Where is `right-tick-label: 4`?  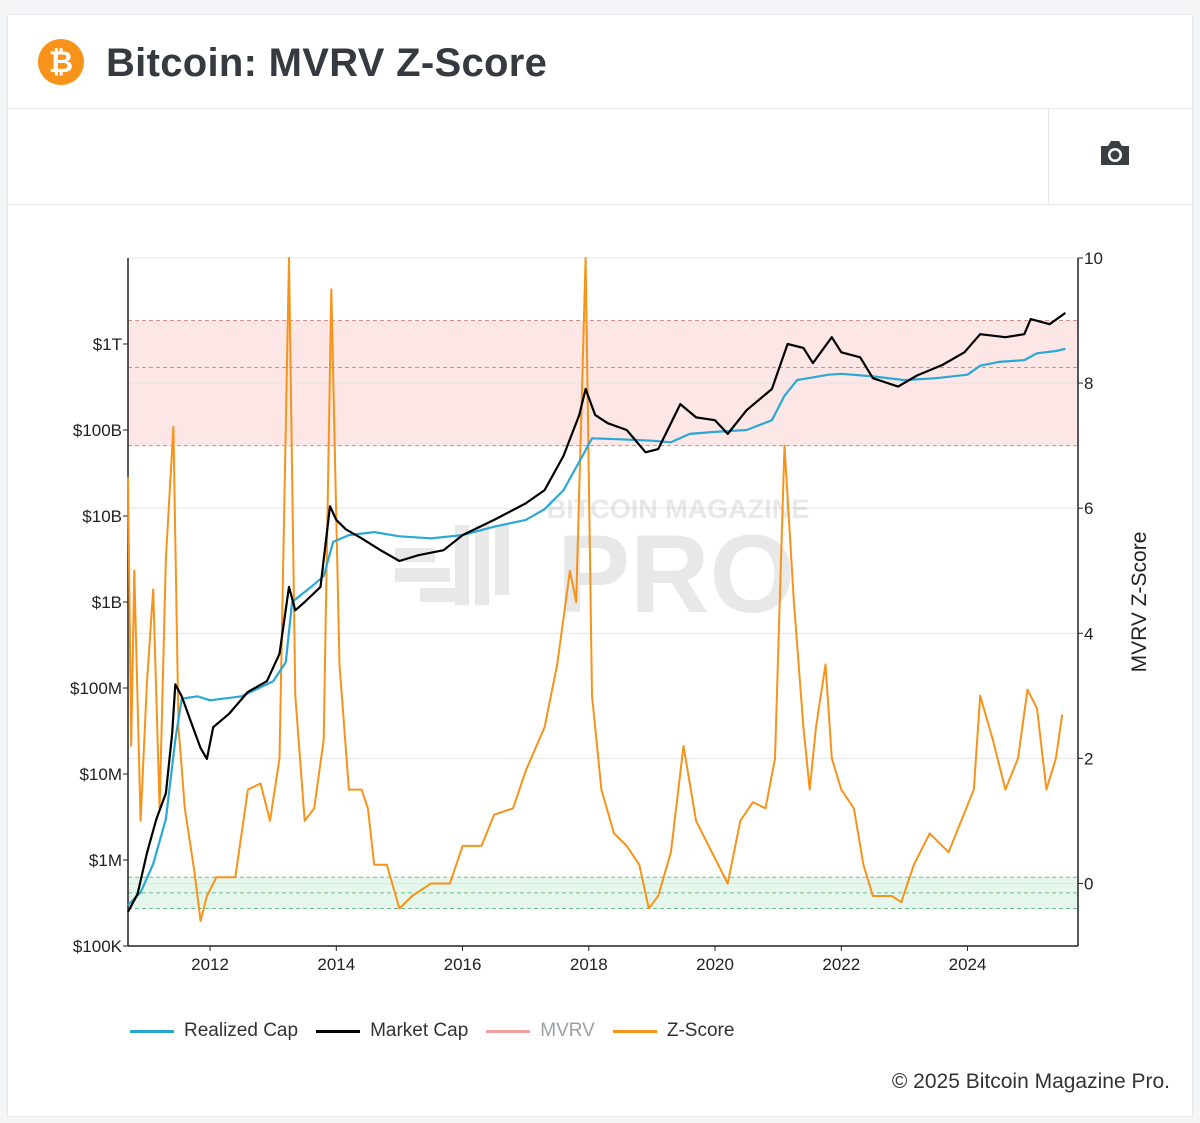 right-tick-label: 4 is located at coordinates (1088, 633).